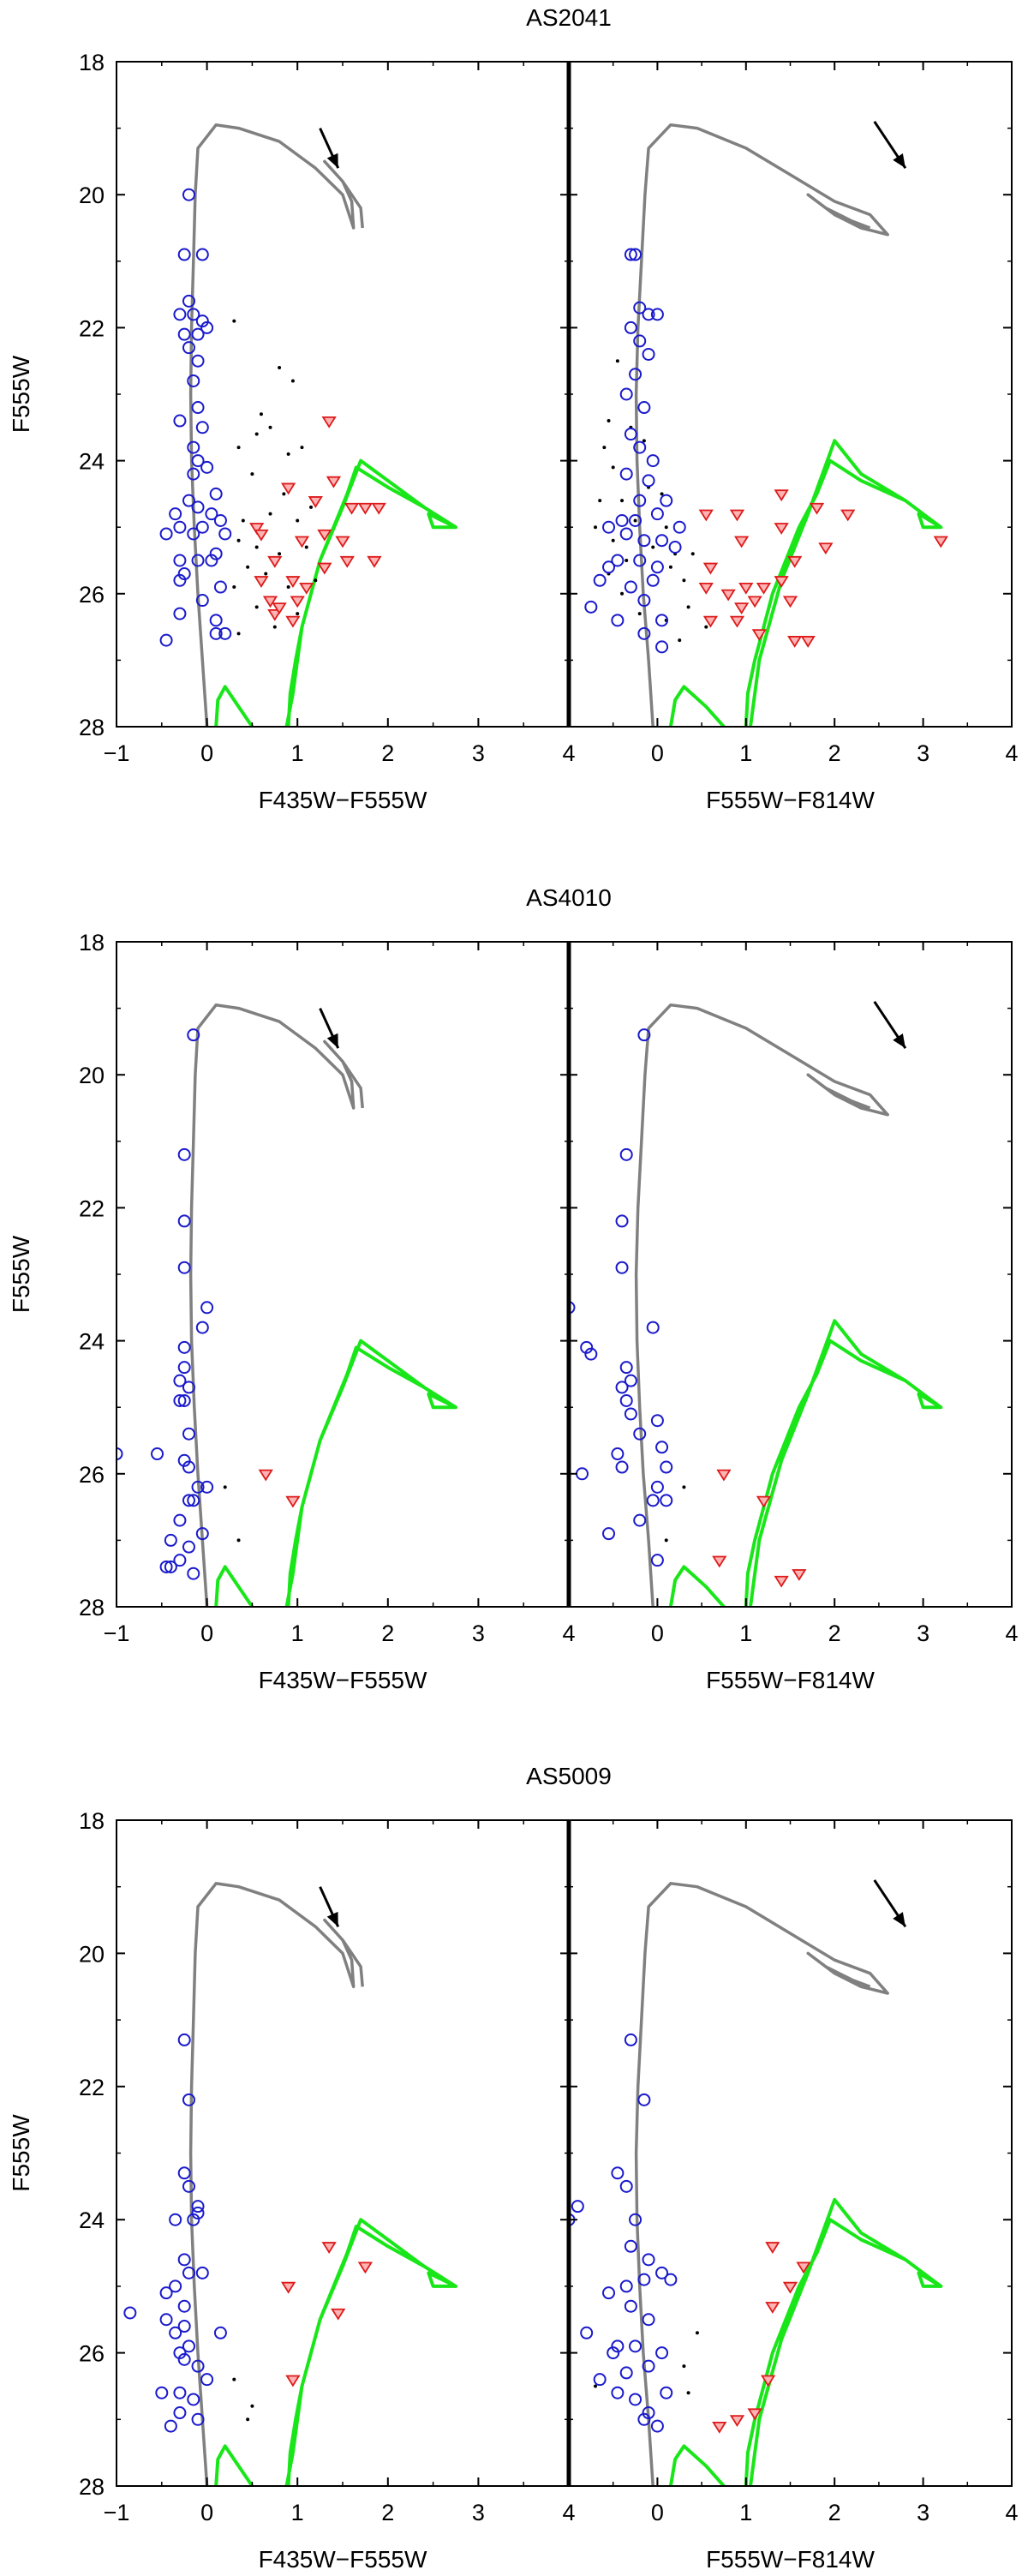  Describe the element at coordinates (92, 1208) in the screenshot. I see `y-tick-label: 22` at that location.